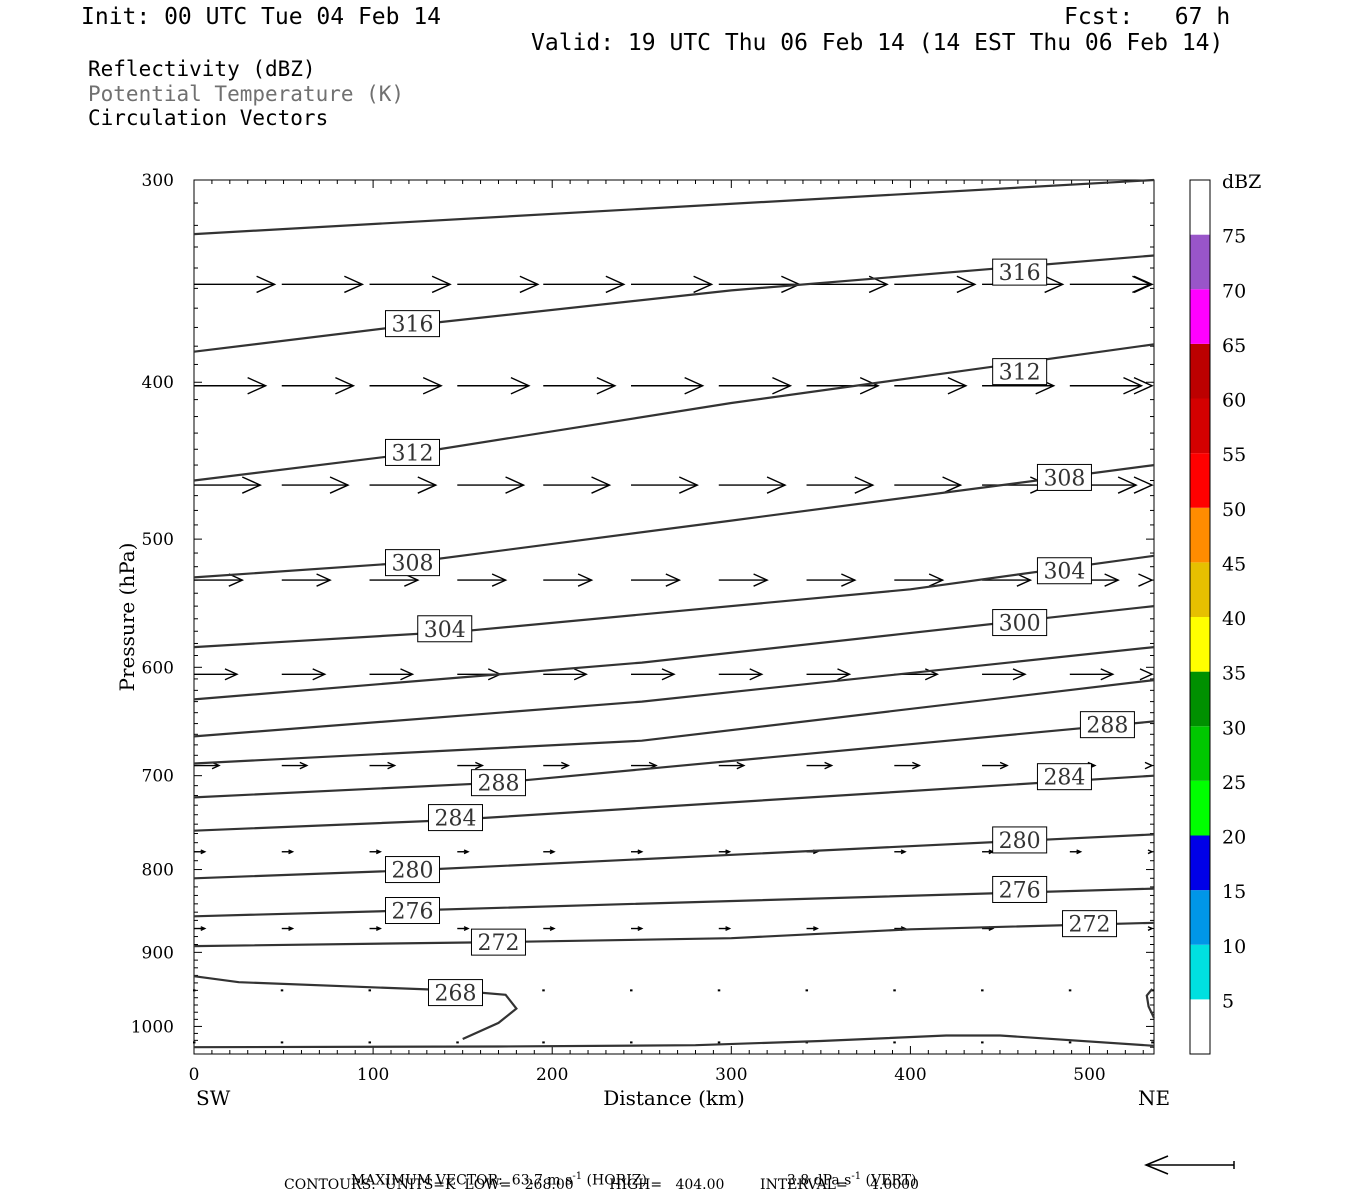 This screenshot has width=1350, height=1200. What do you see at coordinates (1020, 624) in the screenshot?
I see `isentrope-label: 300` at bounding box center [1020, 624].